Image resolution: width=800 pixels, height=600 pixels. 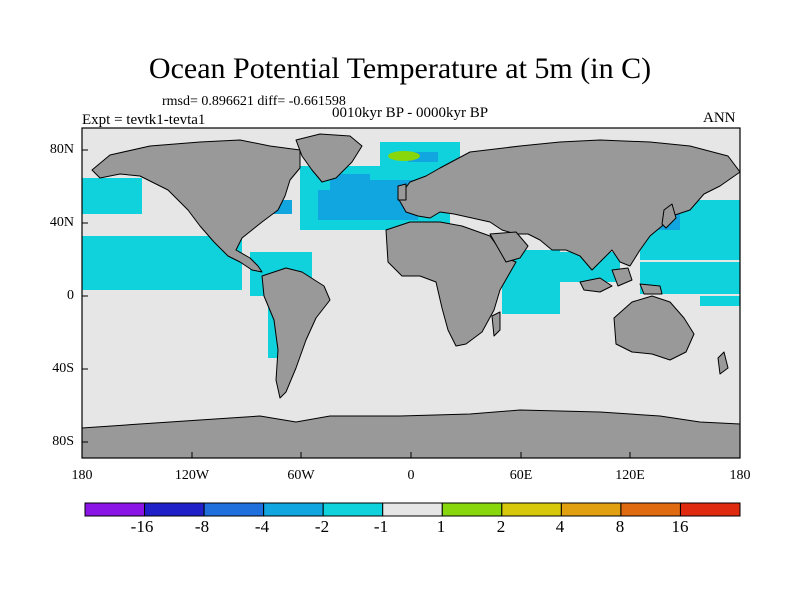 I want to click on colorbar-label: -4, so click(x=262, y=526).